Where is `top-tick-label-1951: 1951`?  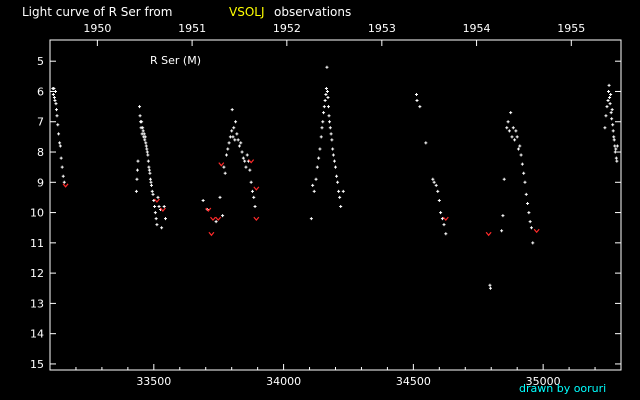
top-tick-label-1951: 1951 is located at coordinates (192, 28).